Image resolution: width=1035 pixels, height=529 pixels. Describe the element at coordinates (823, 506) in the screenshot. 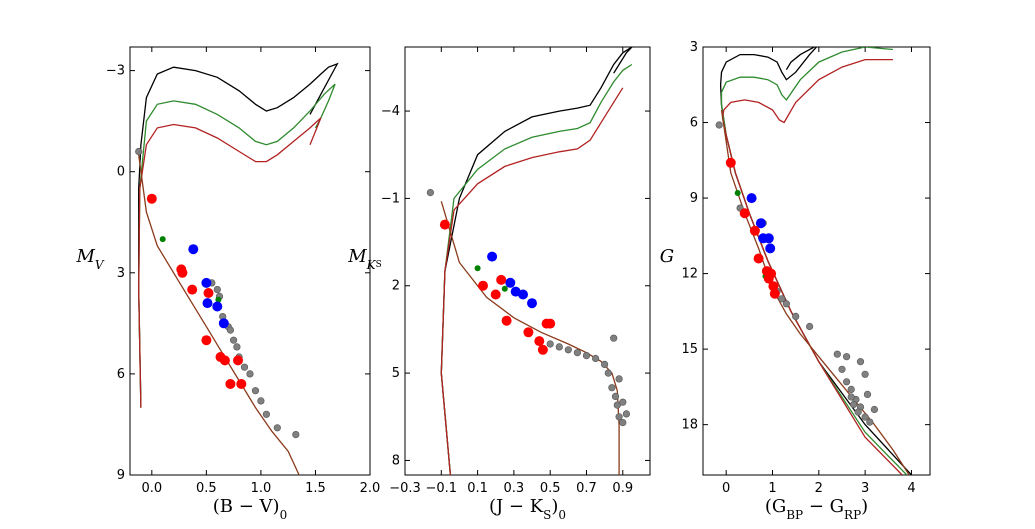

I see `x-label-mid: − G` at that location.